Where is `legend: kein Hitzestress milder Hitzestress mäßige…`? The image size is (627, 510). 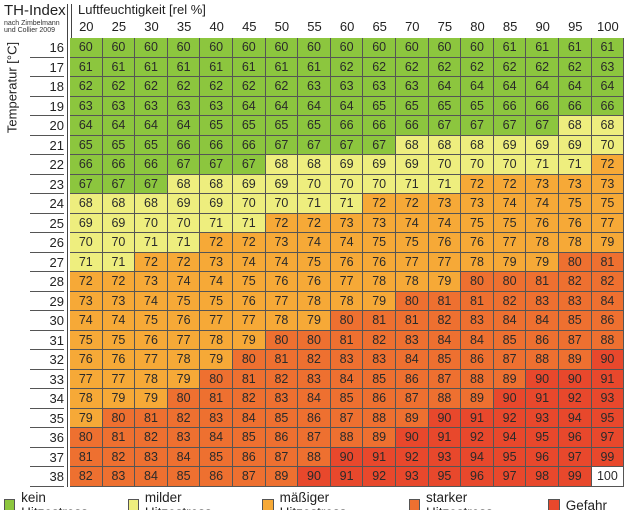 legend: kein Hitzestress milder Hitzestress mäßige… is located at coordinates (315, 500).